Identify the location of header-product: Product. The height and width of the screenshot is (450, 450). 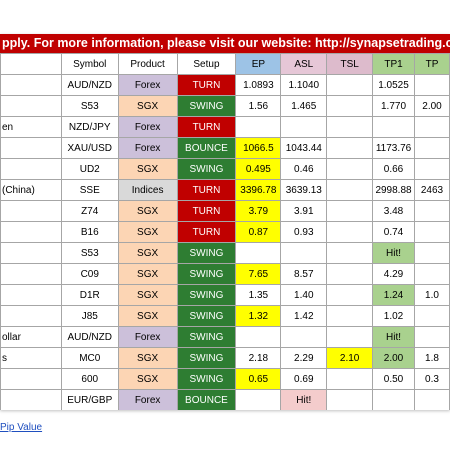
(147, 64).